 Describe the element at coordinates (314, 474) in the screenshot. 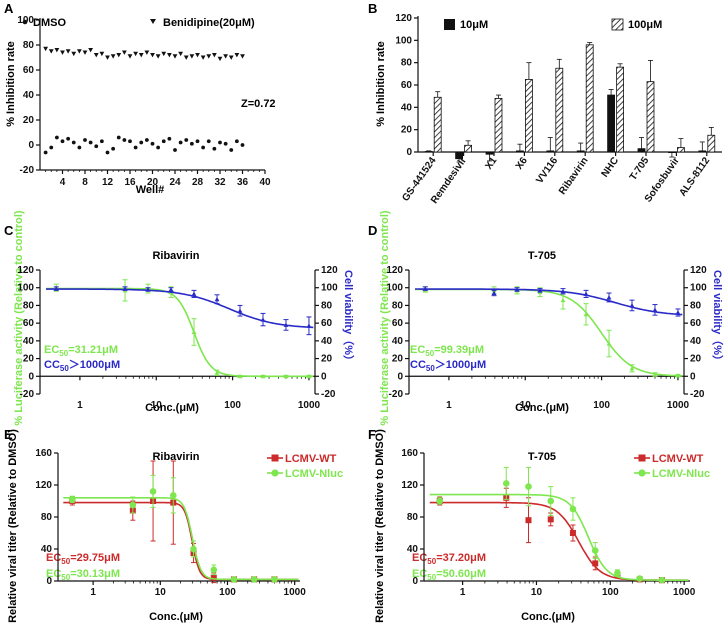

I see `legend-lcmv-nluc: LCMV-Nluc` at that location.